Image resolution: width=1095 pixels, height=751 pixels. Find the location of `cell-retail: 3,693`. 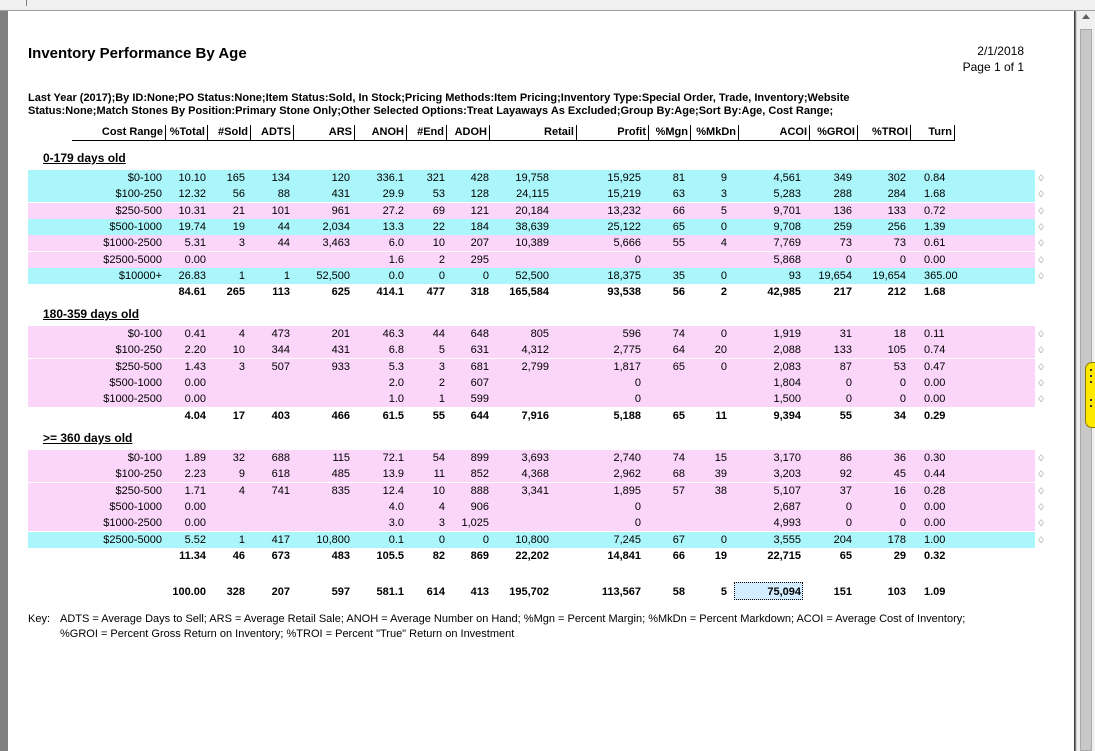

cell-retail: 3,693 is located at coordinates (535, 458).